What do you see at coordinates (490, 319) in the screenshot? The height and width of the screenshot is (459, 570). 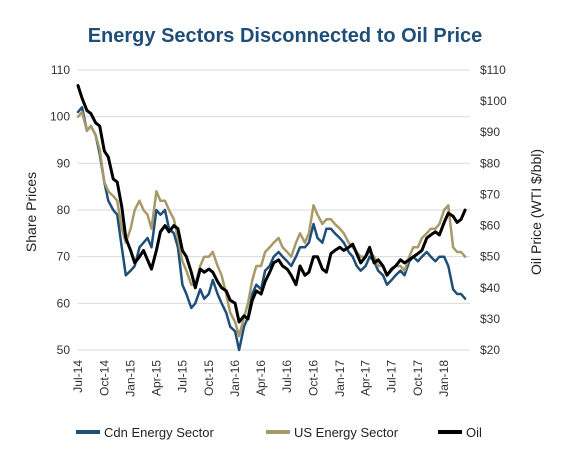 I see `right-tick-label: $30` at bounding box center [490, 319].